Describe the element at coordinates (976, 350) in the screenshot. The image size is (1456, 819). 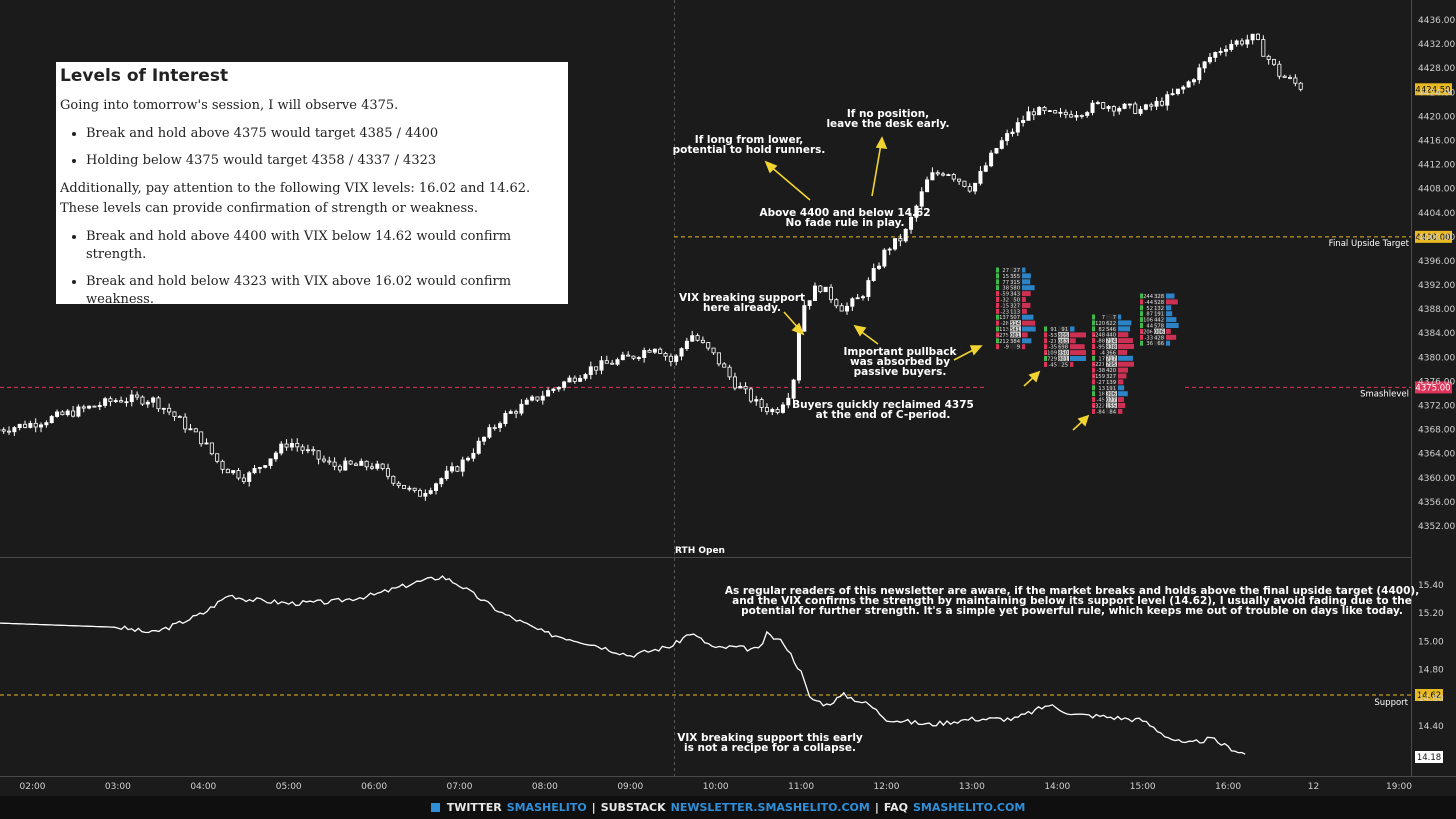
I see `arrow-fp1-head` at that location.